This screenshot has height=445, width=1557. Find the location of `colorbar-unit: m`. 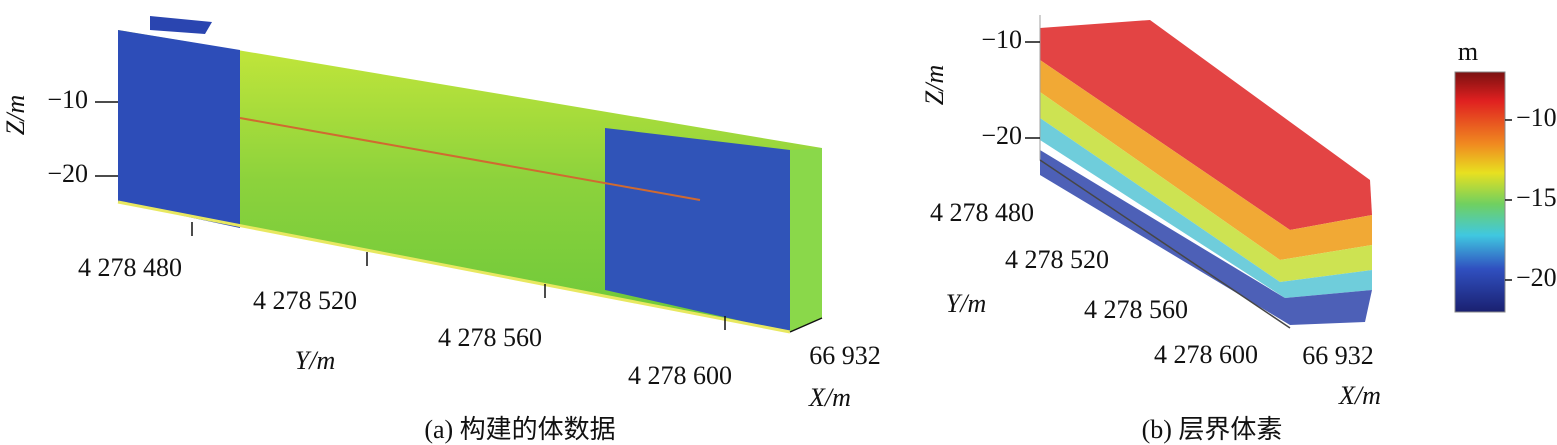

colorbar-unit: m is located at coordinates (1468, 51).